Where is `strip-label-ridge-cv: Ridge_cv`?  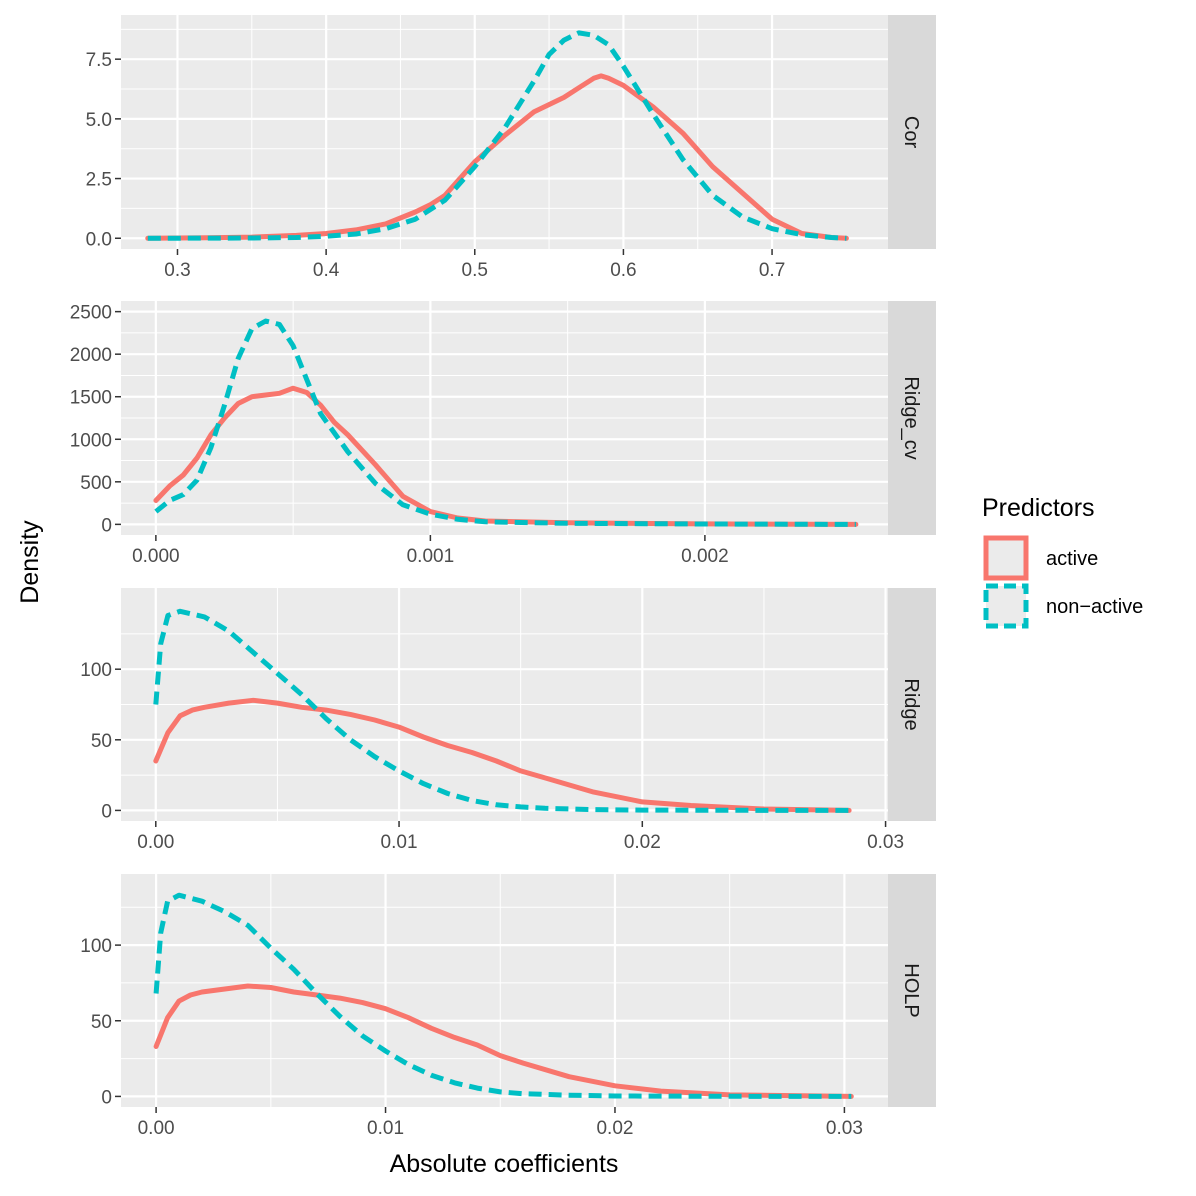
strip-label-ridge-cv: Ridge_cv is located at coordinates (911, 417).